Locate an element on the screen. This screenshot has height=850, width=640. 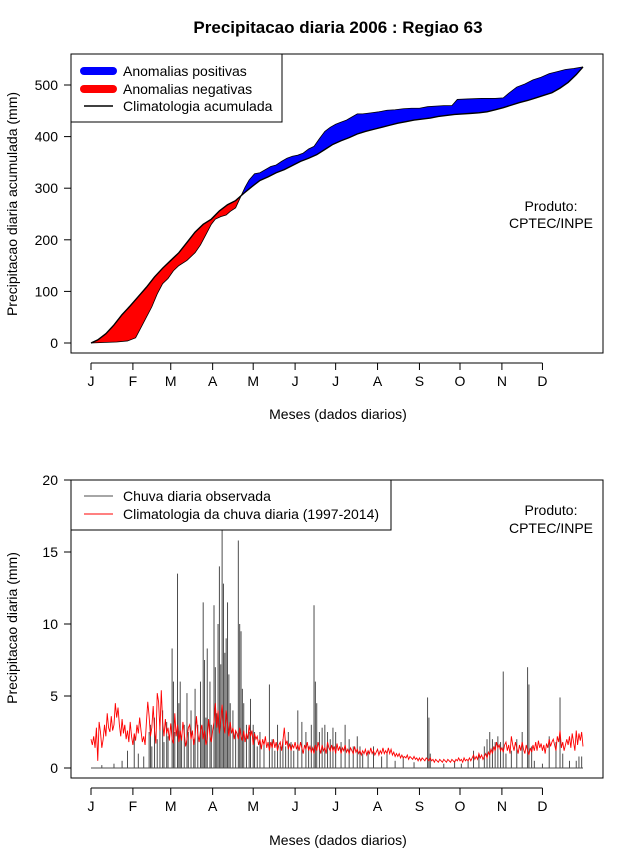
y-axis-1: 0 100 200 300 400 500 is located at coordinates (53, 214).